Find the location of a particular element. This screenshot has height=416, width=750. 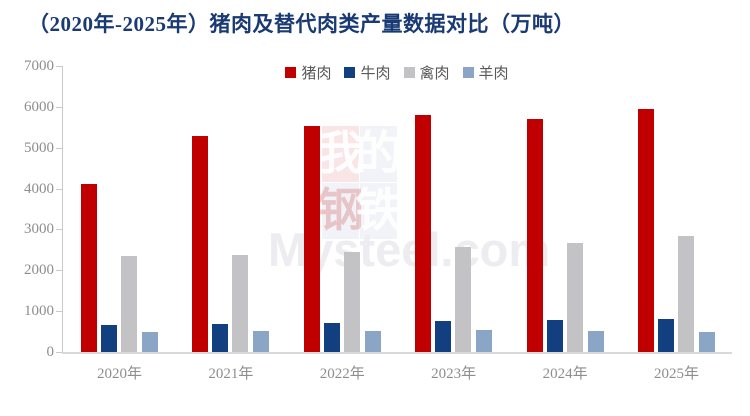

y-axis-tick-label: 4000 is located at coordinates (39, 188).